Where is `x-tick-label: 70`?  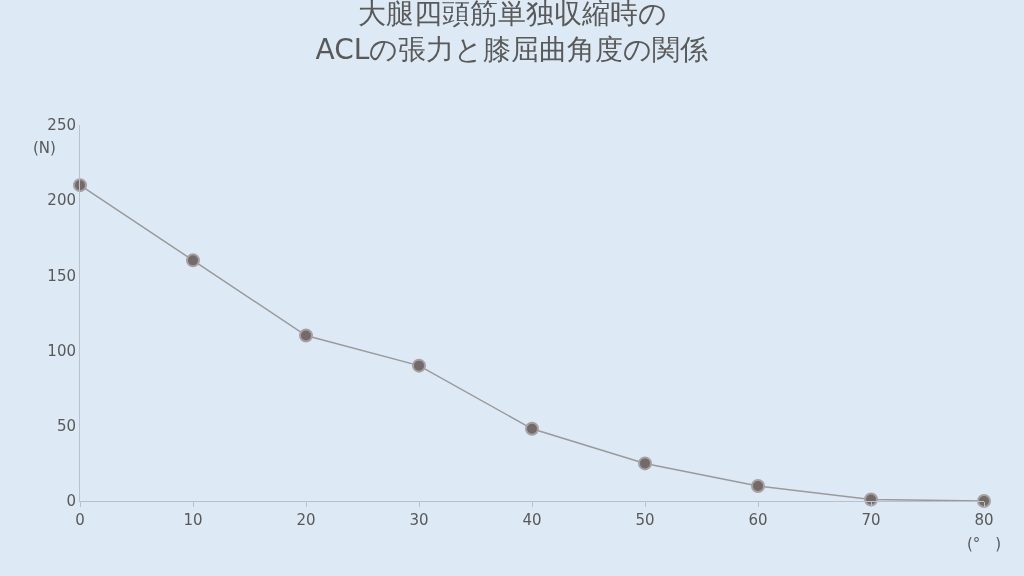 x-tick-label: 70 is located at coordinates (871, 520).